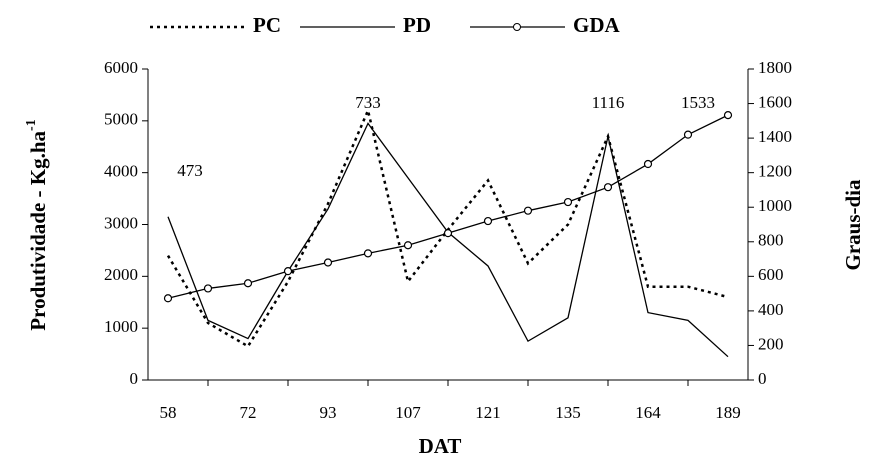 The image size is (874, 468). I want to click on y-tick-label: 1000, so click(121, 326).